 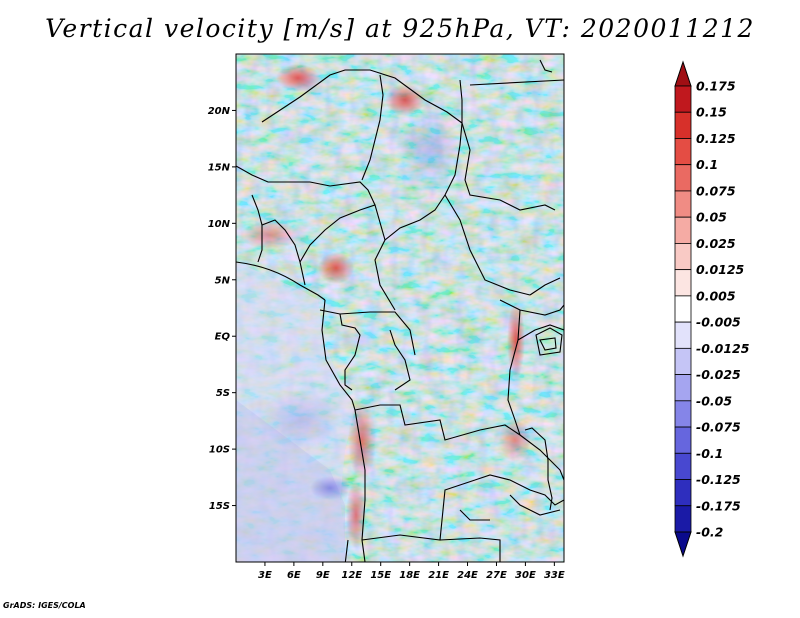 I want to click on lon-tick-label: 27E, so click(x=496, y=575).